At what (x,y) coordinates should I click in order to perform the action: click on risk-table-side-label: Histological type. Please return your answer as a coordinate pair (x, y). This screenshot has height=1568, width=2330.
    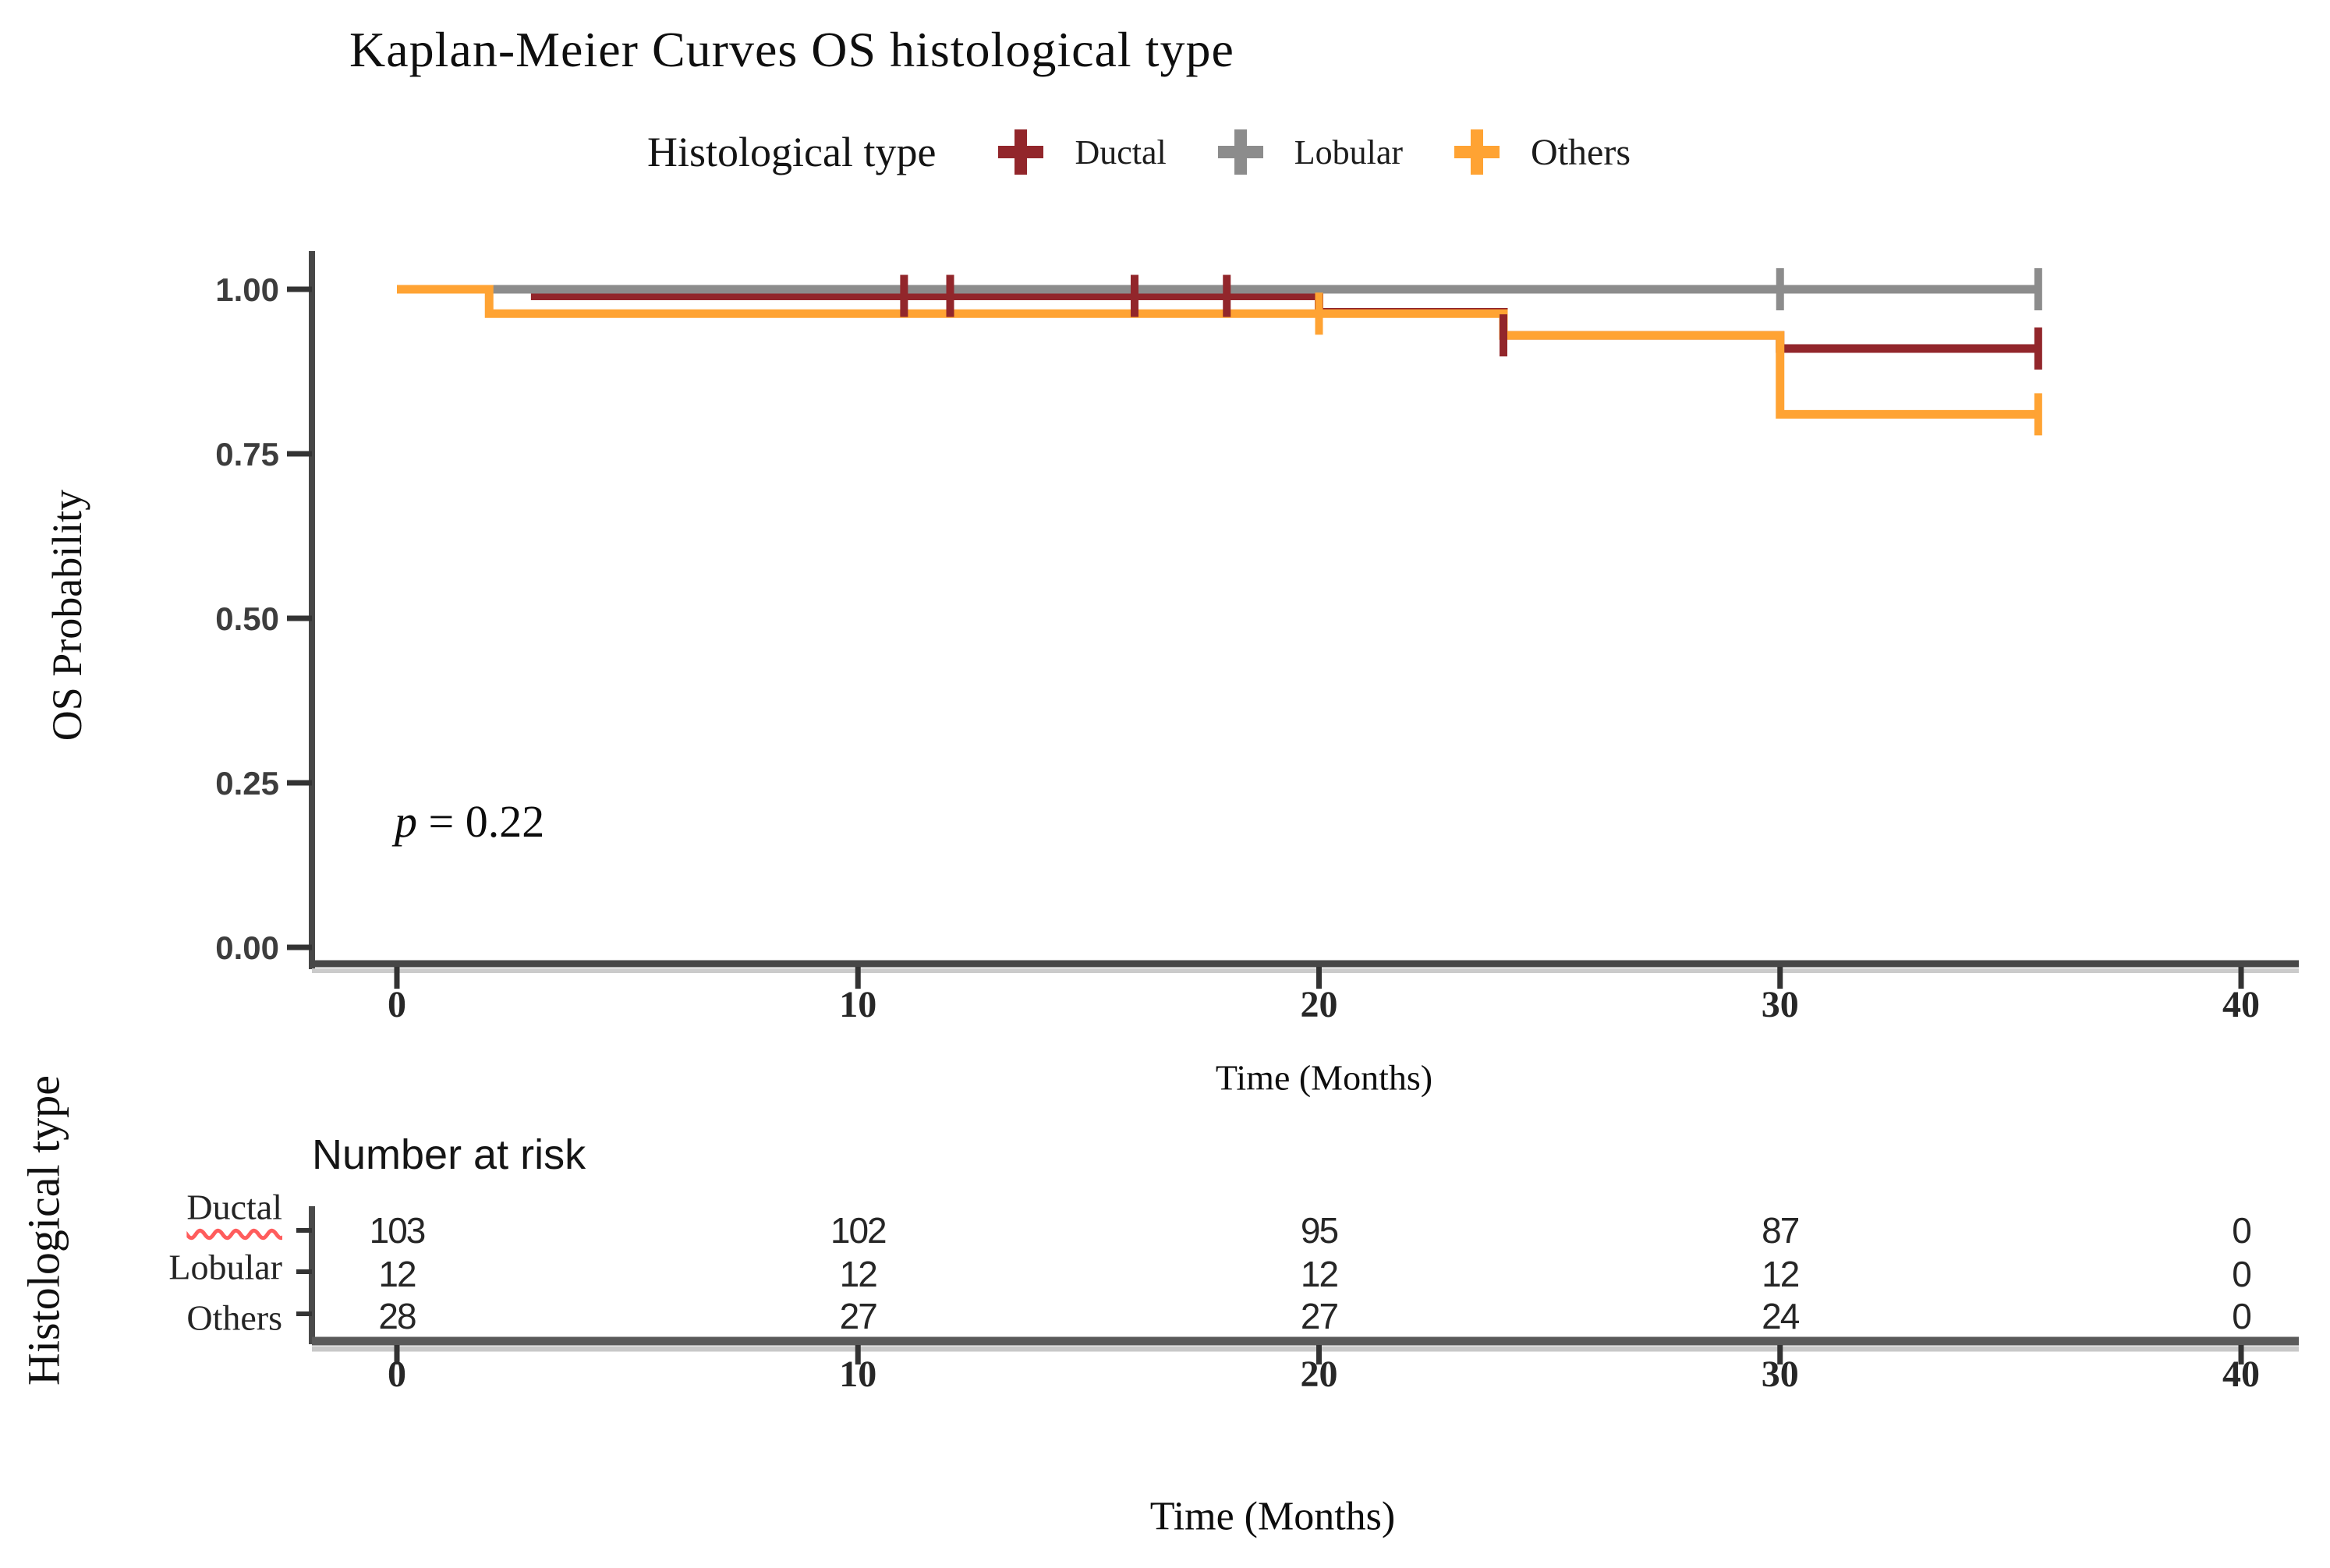
    Looking at the image, I should click on (44, 1230).